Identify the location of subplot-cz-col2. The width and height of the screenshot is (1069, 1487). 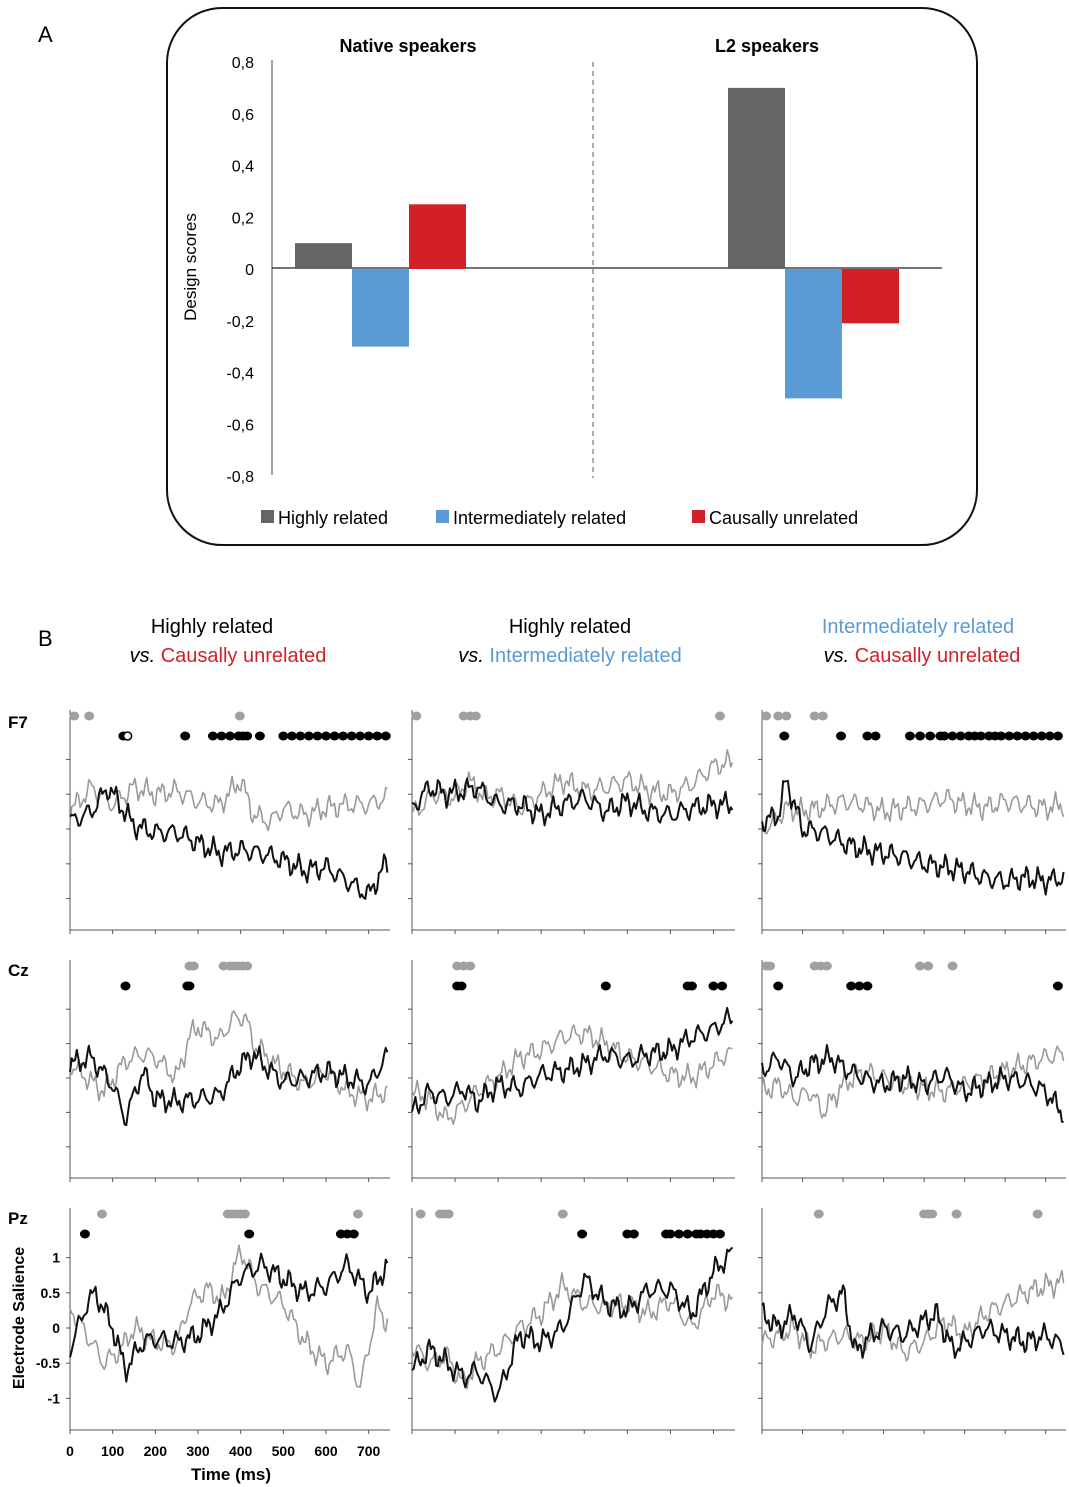
(571, 1071).